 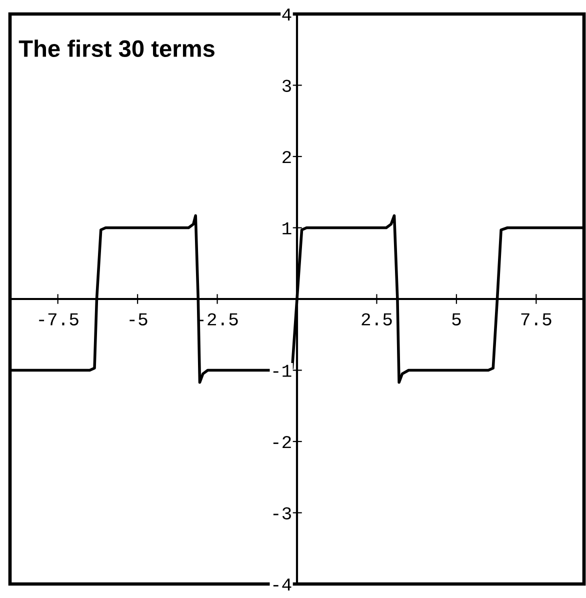 What do you see at coordinates (282, 513) in the screenshot?
I see `y-tick-label: -3` at bounding box center [282, 513].